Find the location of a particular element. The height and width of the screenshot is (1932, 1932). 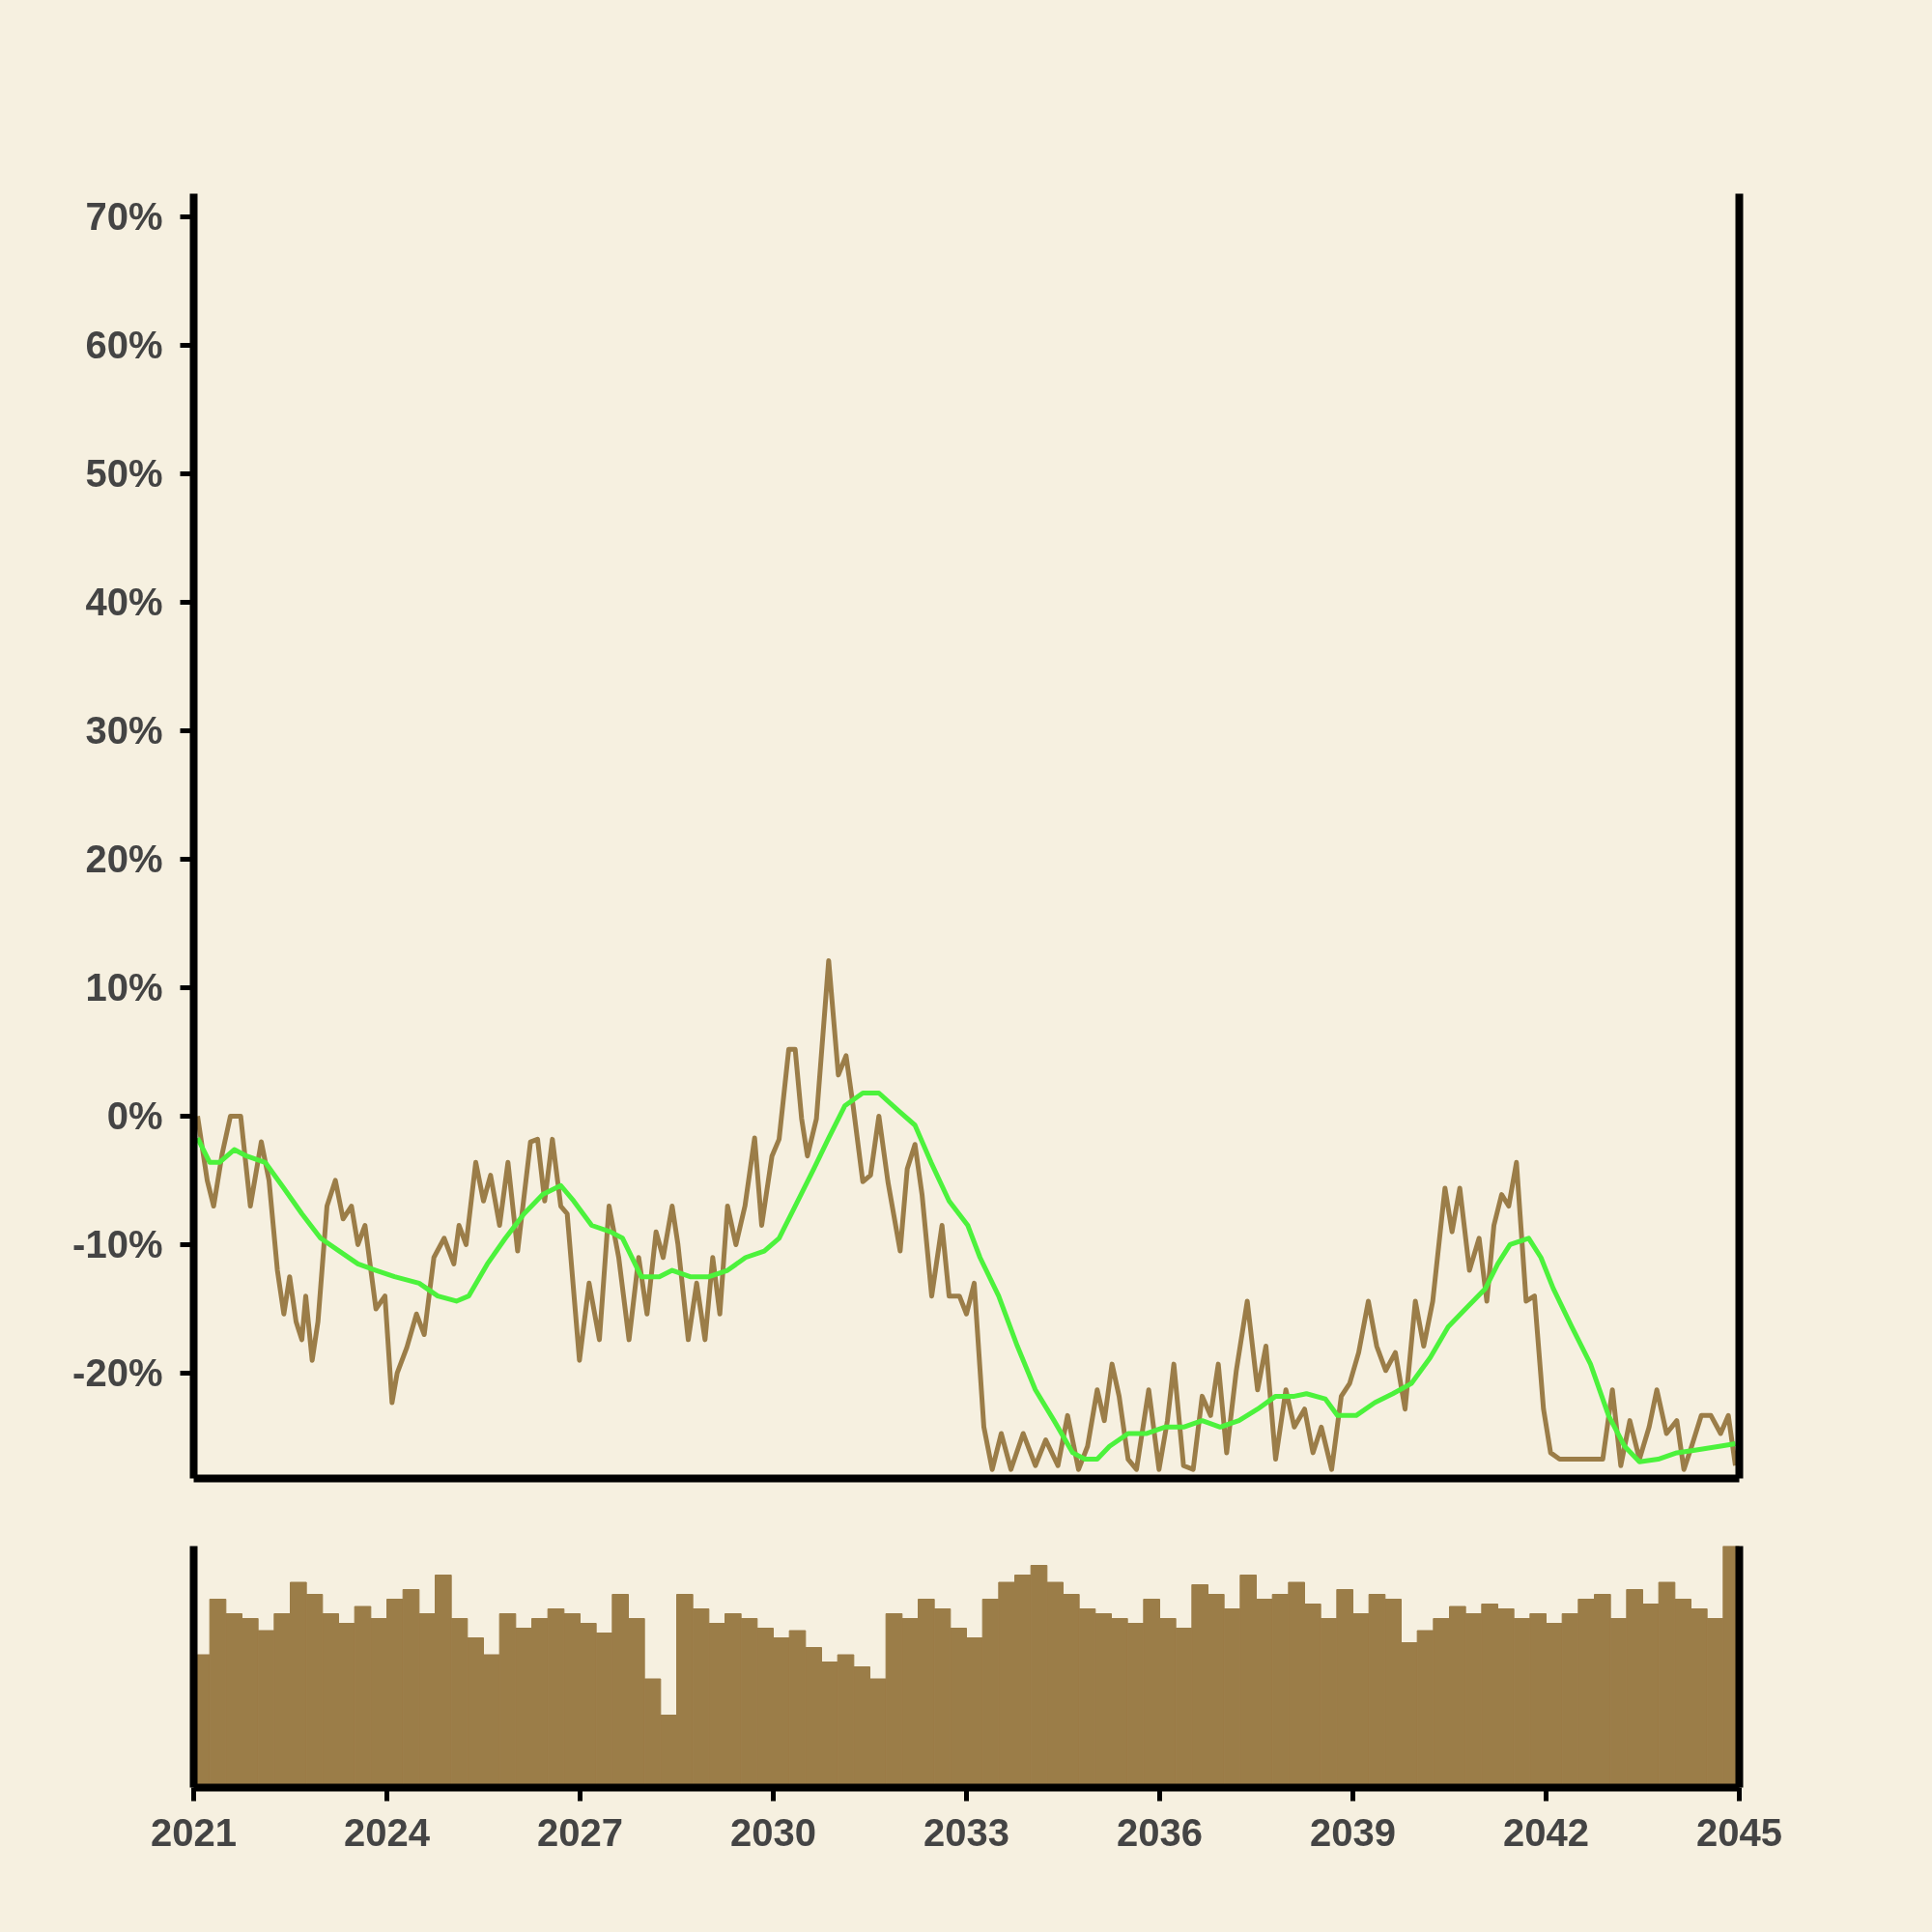

x-tick-label: 2024 is located at coordinates (387, 1832).